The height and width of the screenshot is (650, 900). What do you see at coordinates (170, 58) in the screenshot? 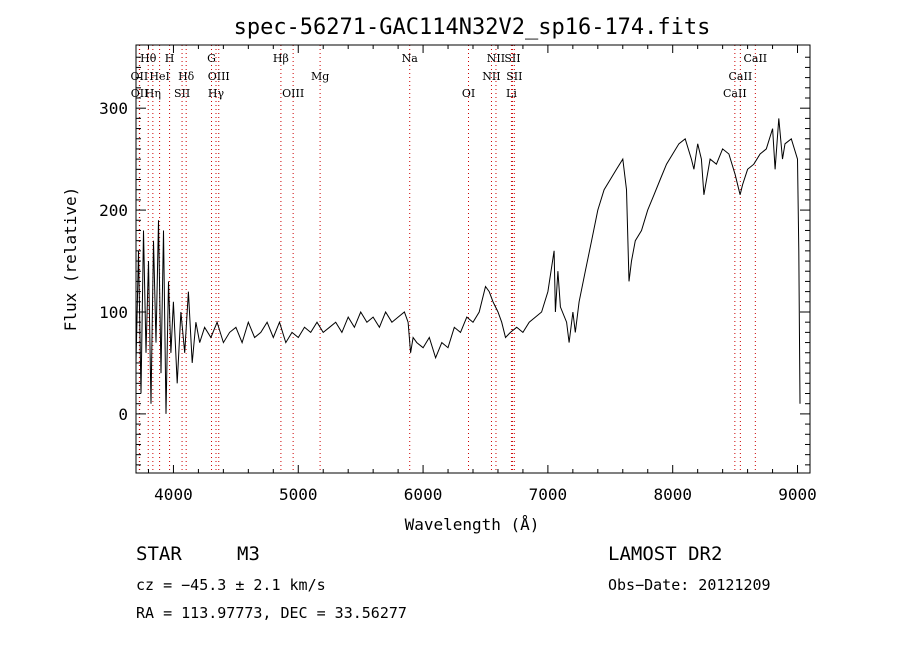
I see `emission-line-label: H` at bounding box center [170, 58].